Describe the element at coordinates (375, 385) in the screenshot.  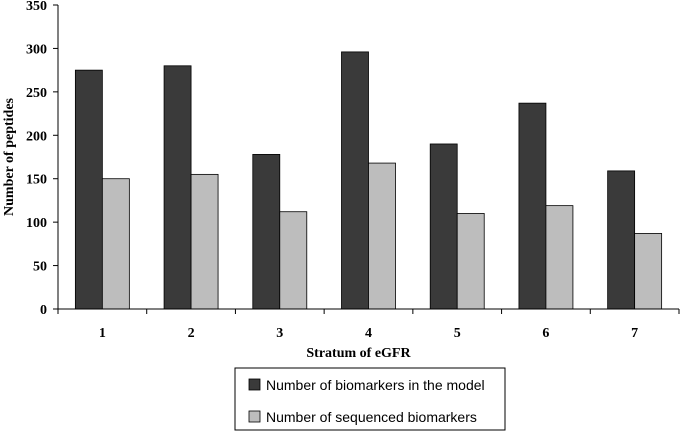
I see `legend-label-biomarkers-in-model: Number of biomarkers in the model` at that location.